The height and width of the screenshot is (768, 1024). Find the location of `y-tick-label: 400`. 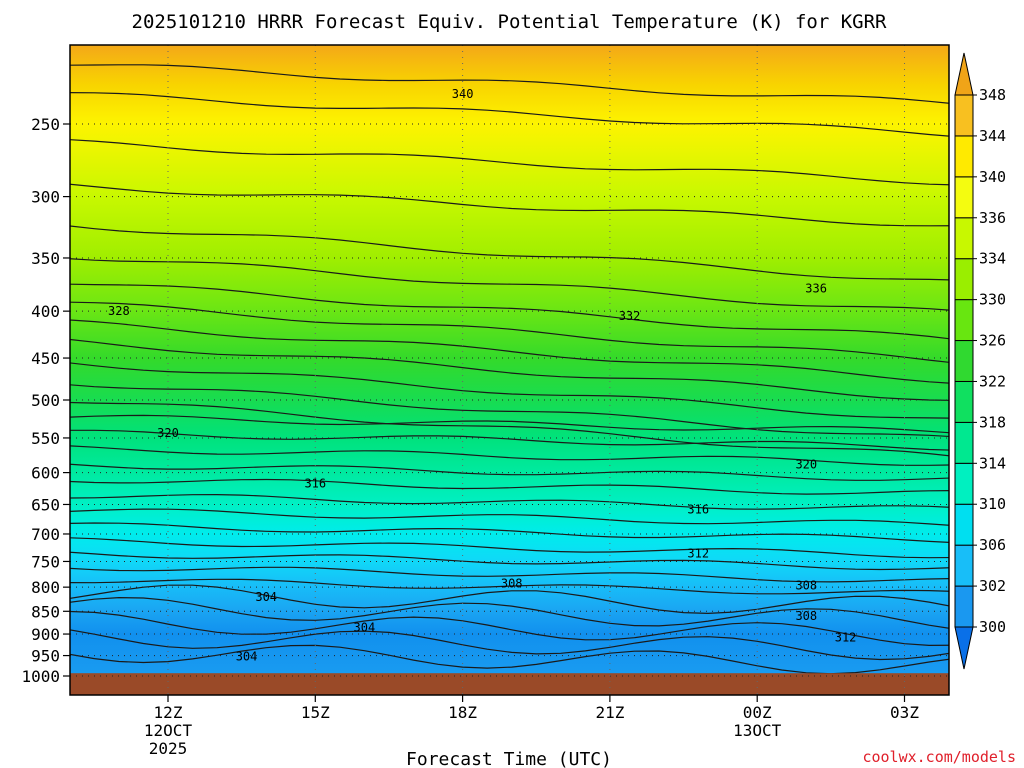

y-tick-label: 400 is located at coordinates (45, 311).